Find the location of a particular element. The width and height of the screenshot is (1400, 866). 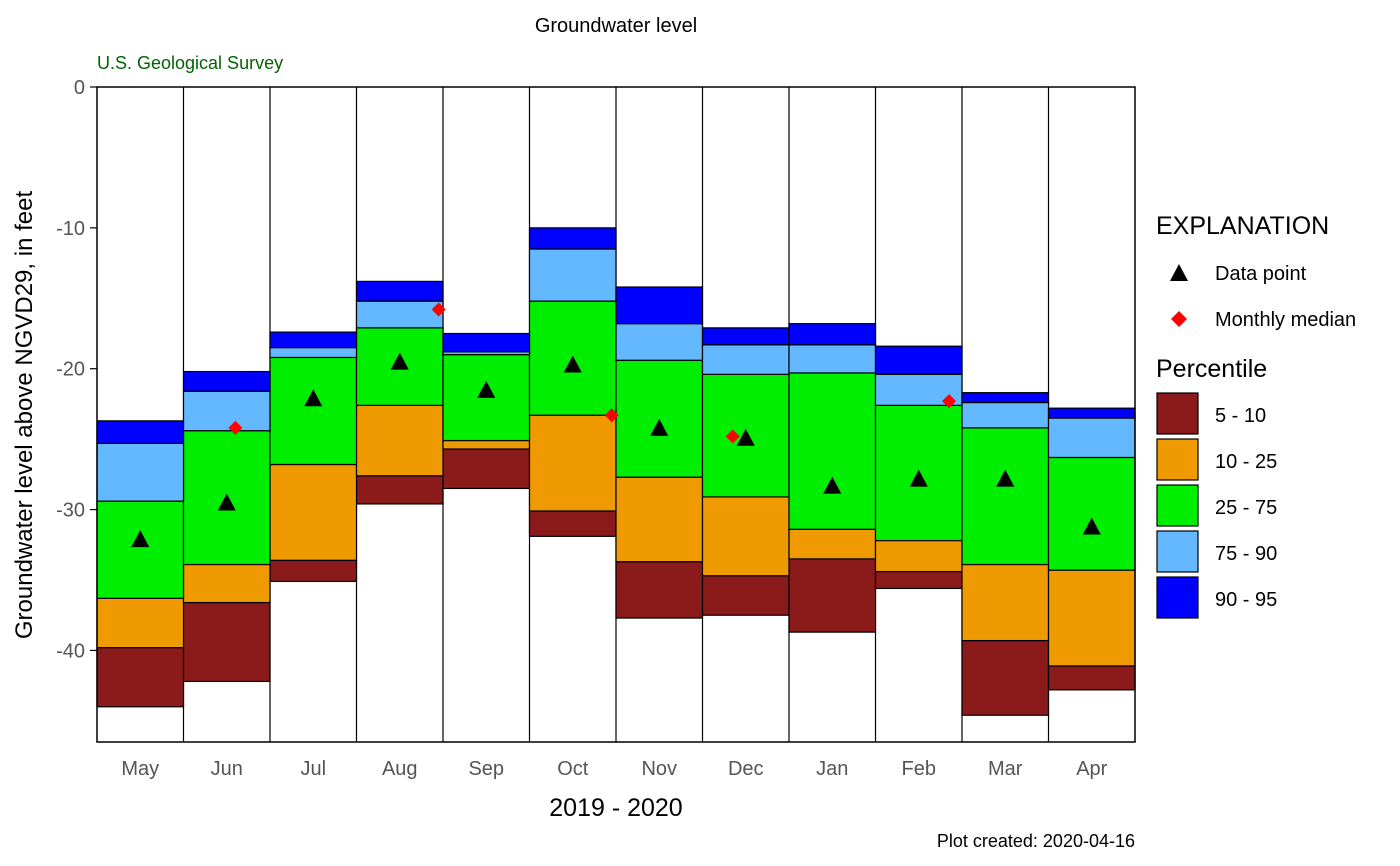

y-tick-label: -10 is located at coordinates (70, 229).